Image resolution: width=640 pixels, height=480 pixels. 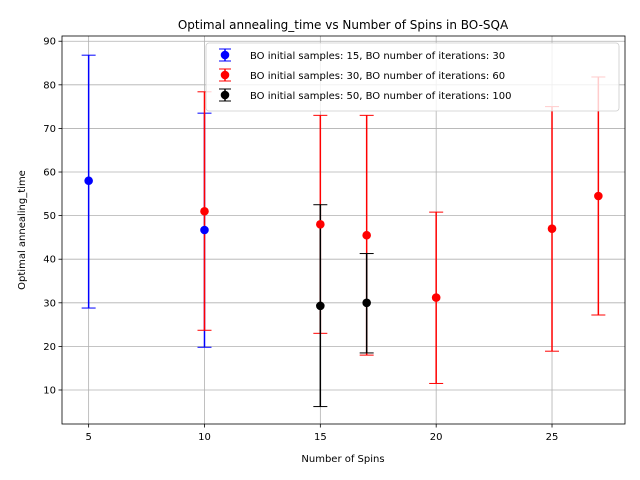 What do you see at coordinates (49, 129) in the screenshot?
I see `y-tick-label: 70` at bounding box center [49, 129].